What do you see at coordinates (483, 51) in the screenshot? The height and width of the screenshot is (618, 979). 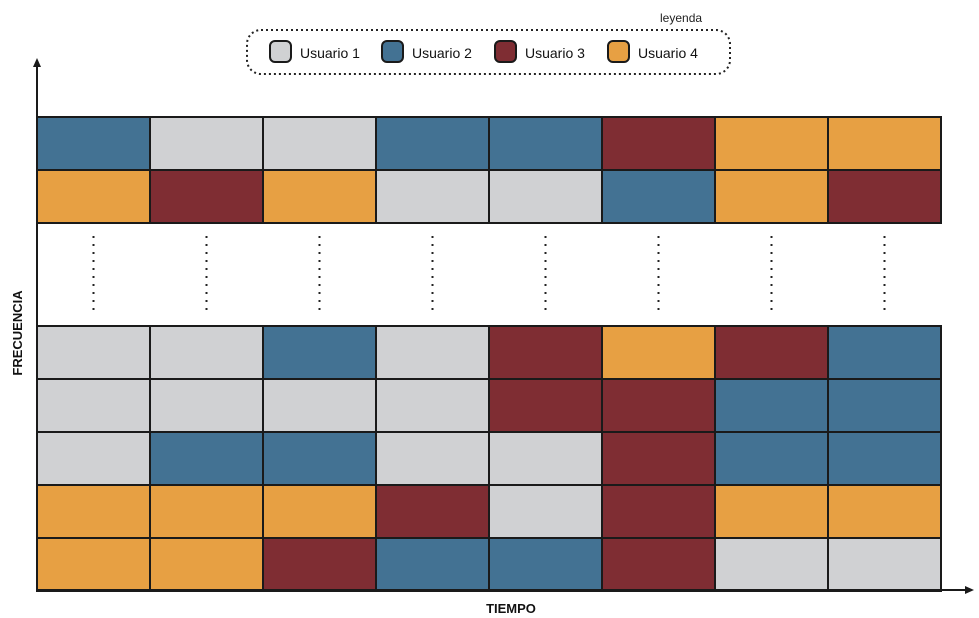 I see `legend-items: Usuario 1 Usuario 2 Usuario 3 Usuario 4` at bounding box center [483, 51].